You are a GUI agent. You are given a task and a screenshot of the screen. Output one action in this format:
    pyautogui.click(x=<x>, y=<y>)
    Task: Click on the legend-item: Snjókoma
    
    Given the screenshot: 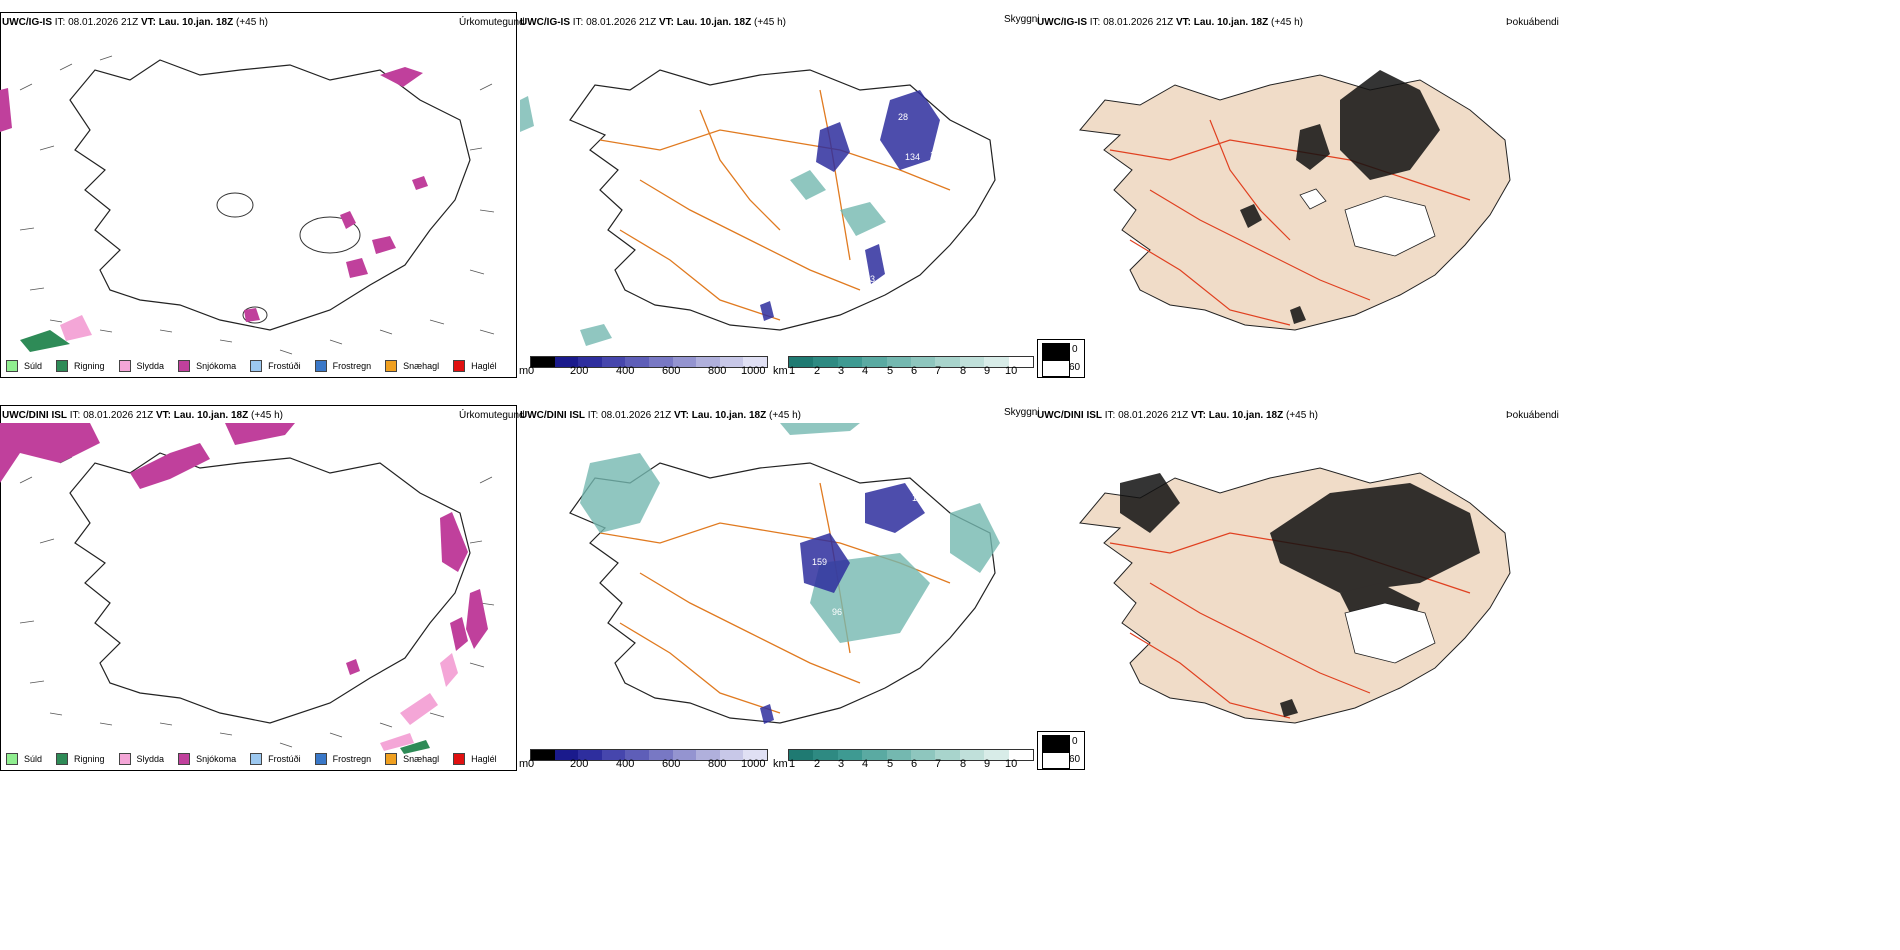 What is the action you would take?
    pyautogui.click(x=207, y=366)
    